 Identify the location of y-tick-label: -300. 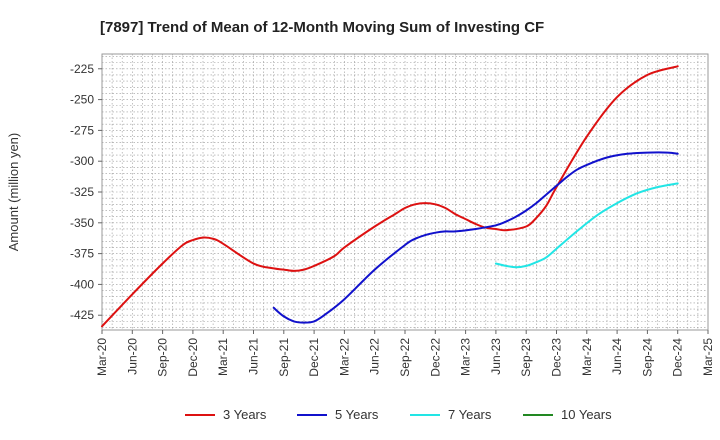
(82, 161).